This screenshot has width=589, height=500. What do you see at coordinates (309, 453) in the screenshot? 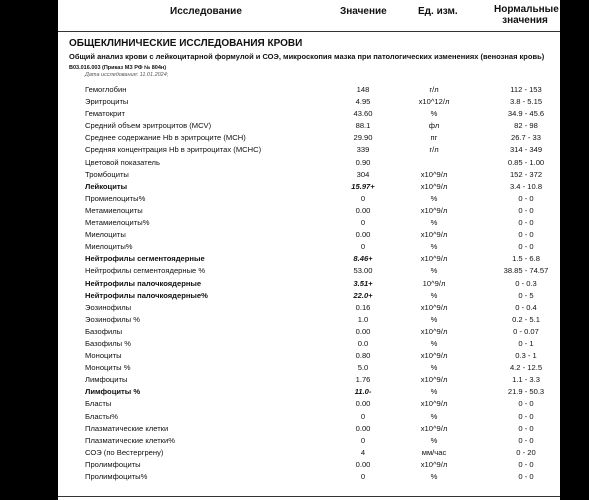
I see `table-row: СОЭ (по Вестергрену) 4 мм/час 0 - 20` at bounding box center [309, 453].